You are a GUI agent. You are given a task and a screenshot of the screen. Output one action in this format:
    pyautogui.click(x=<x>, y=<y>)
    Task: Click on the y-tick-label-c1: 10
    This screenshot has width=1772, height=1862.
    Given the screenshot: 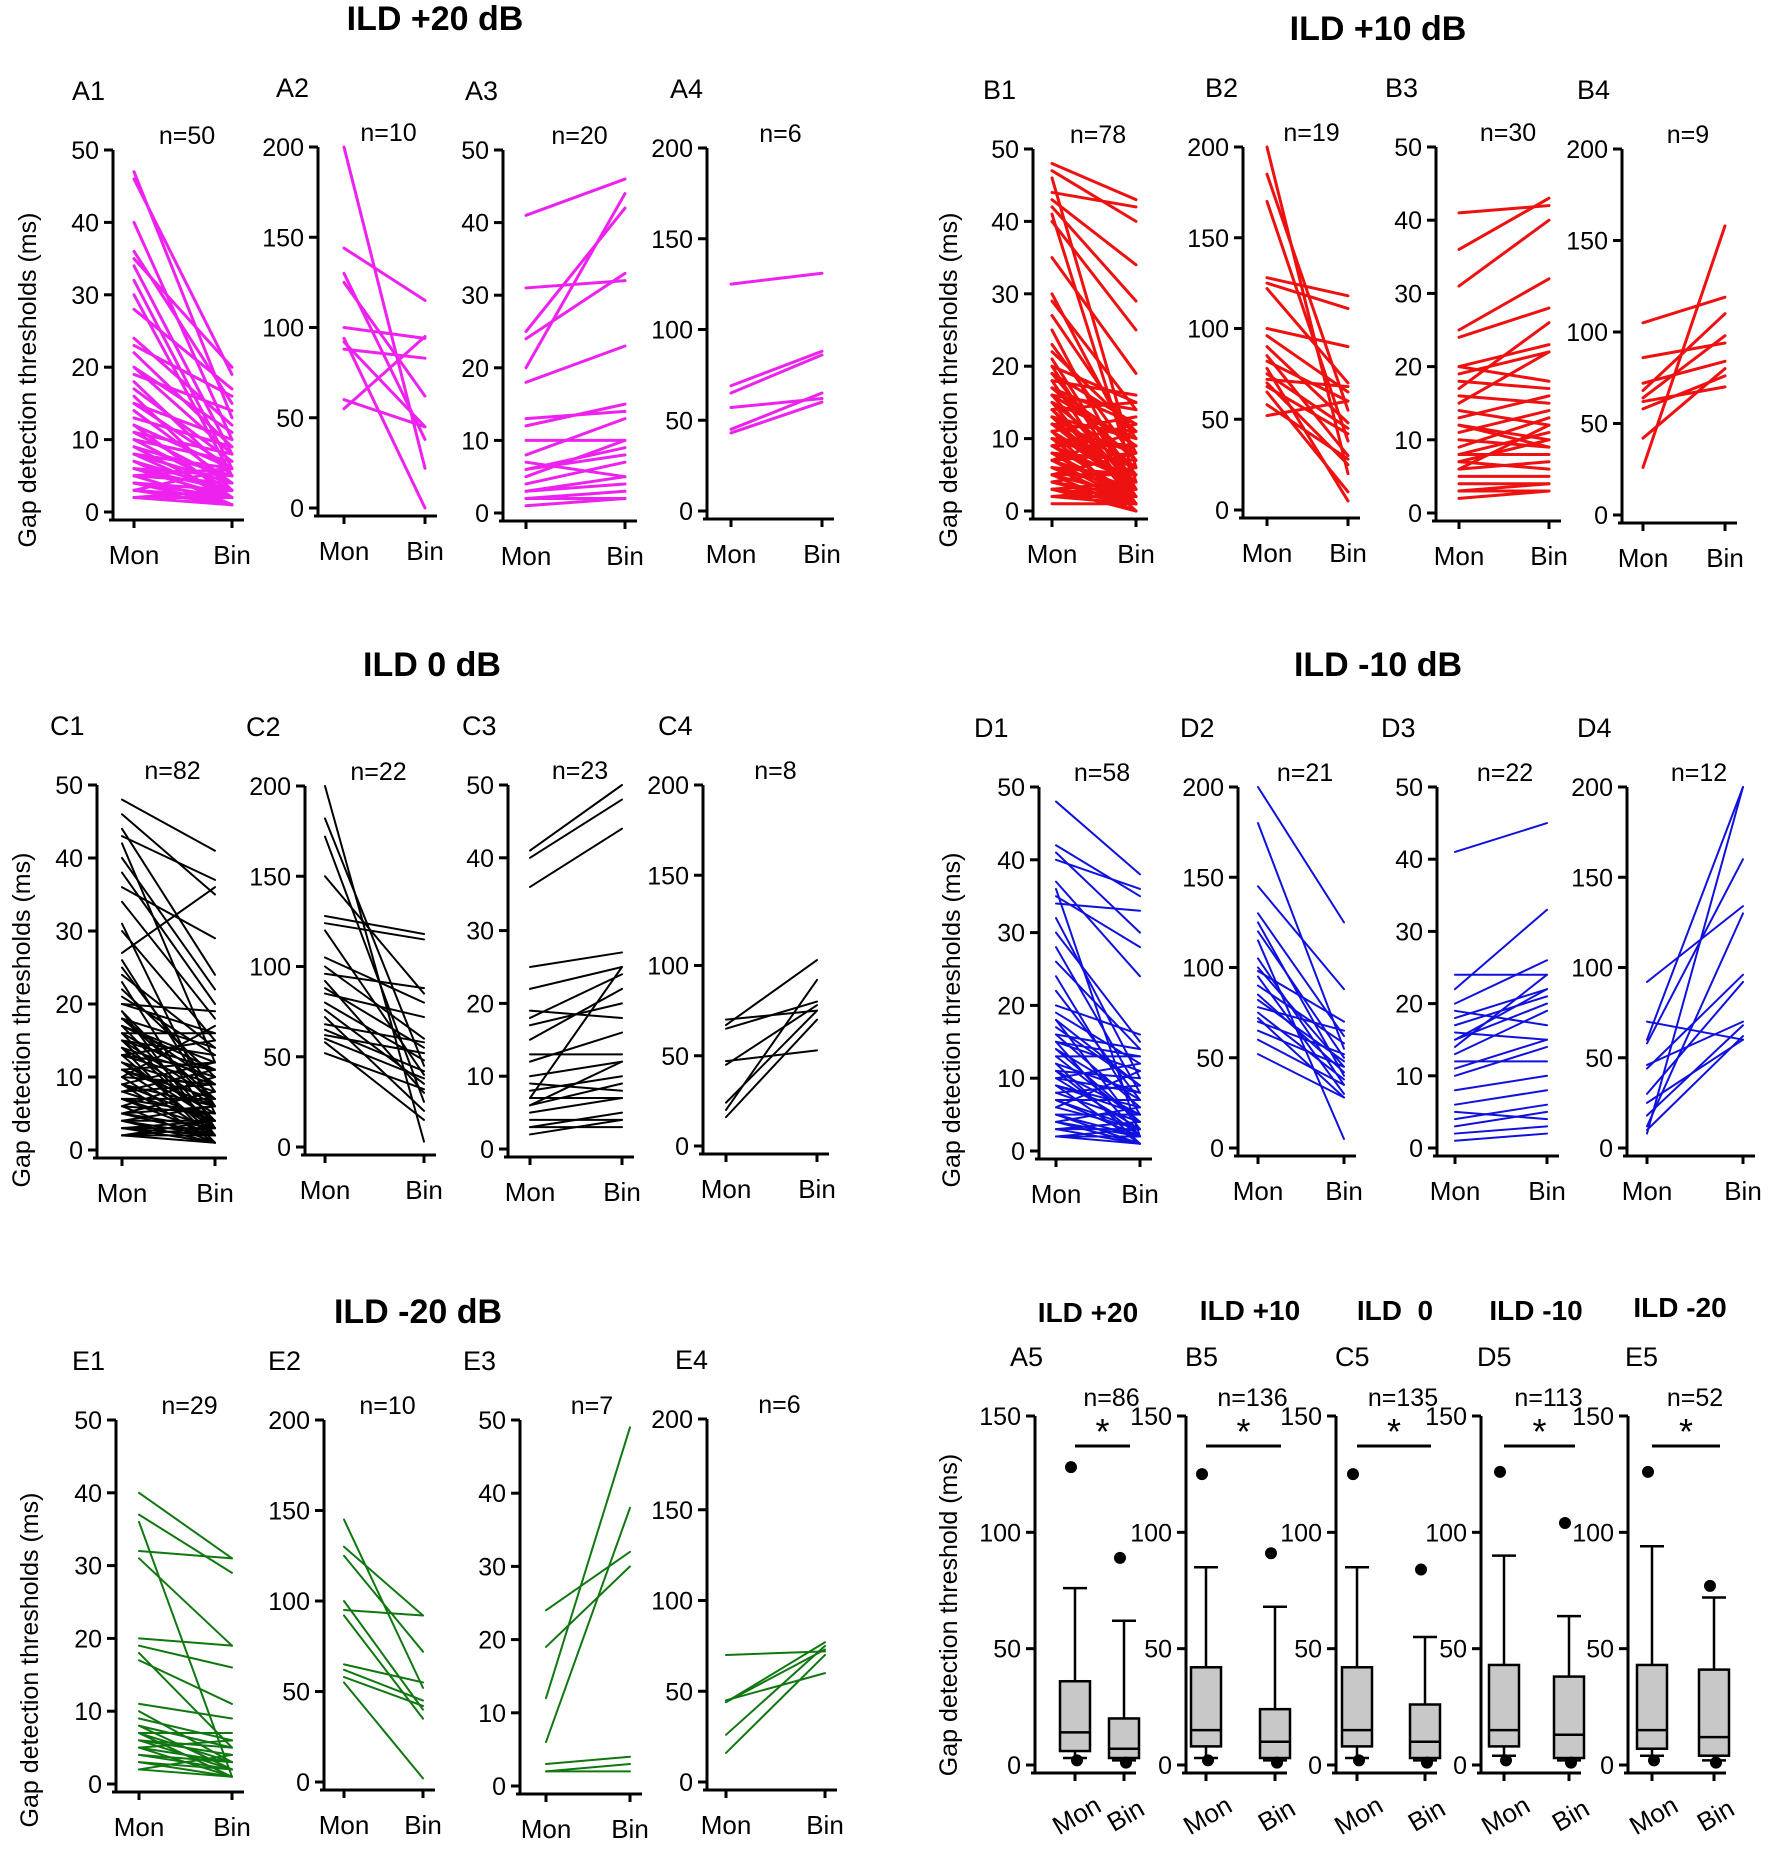 What is the action you would take?
    pyautogui.click(x=69, y=1078)
    